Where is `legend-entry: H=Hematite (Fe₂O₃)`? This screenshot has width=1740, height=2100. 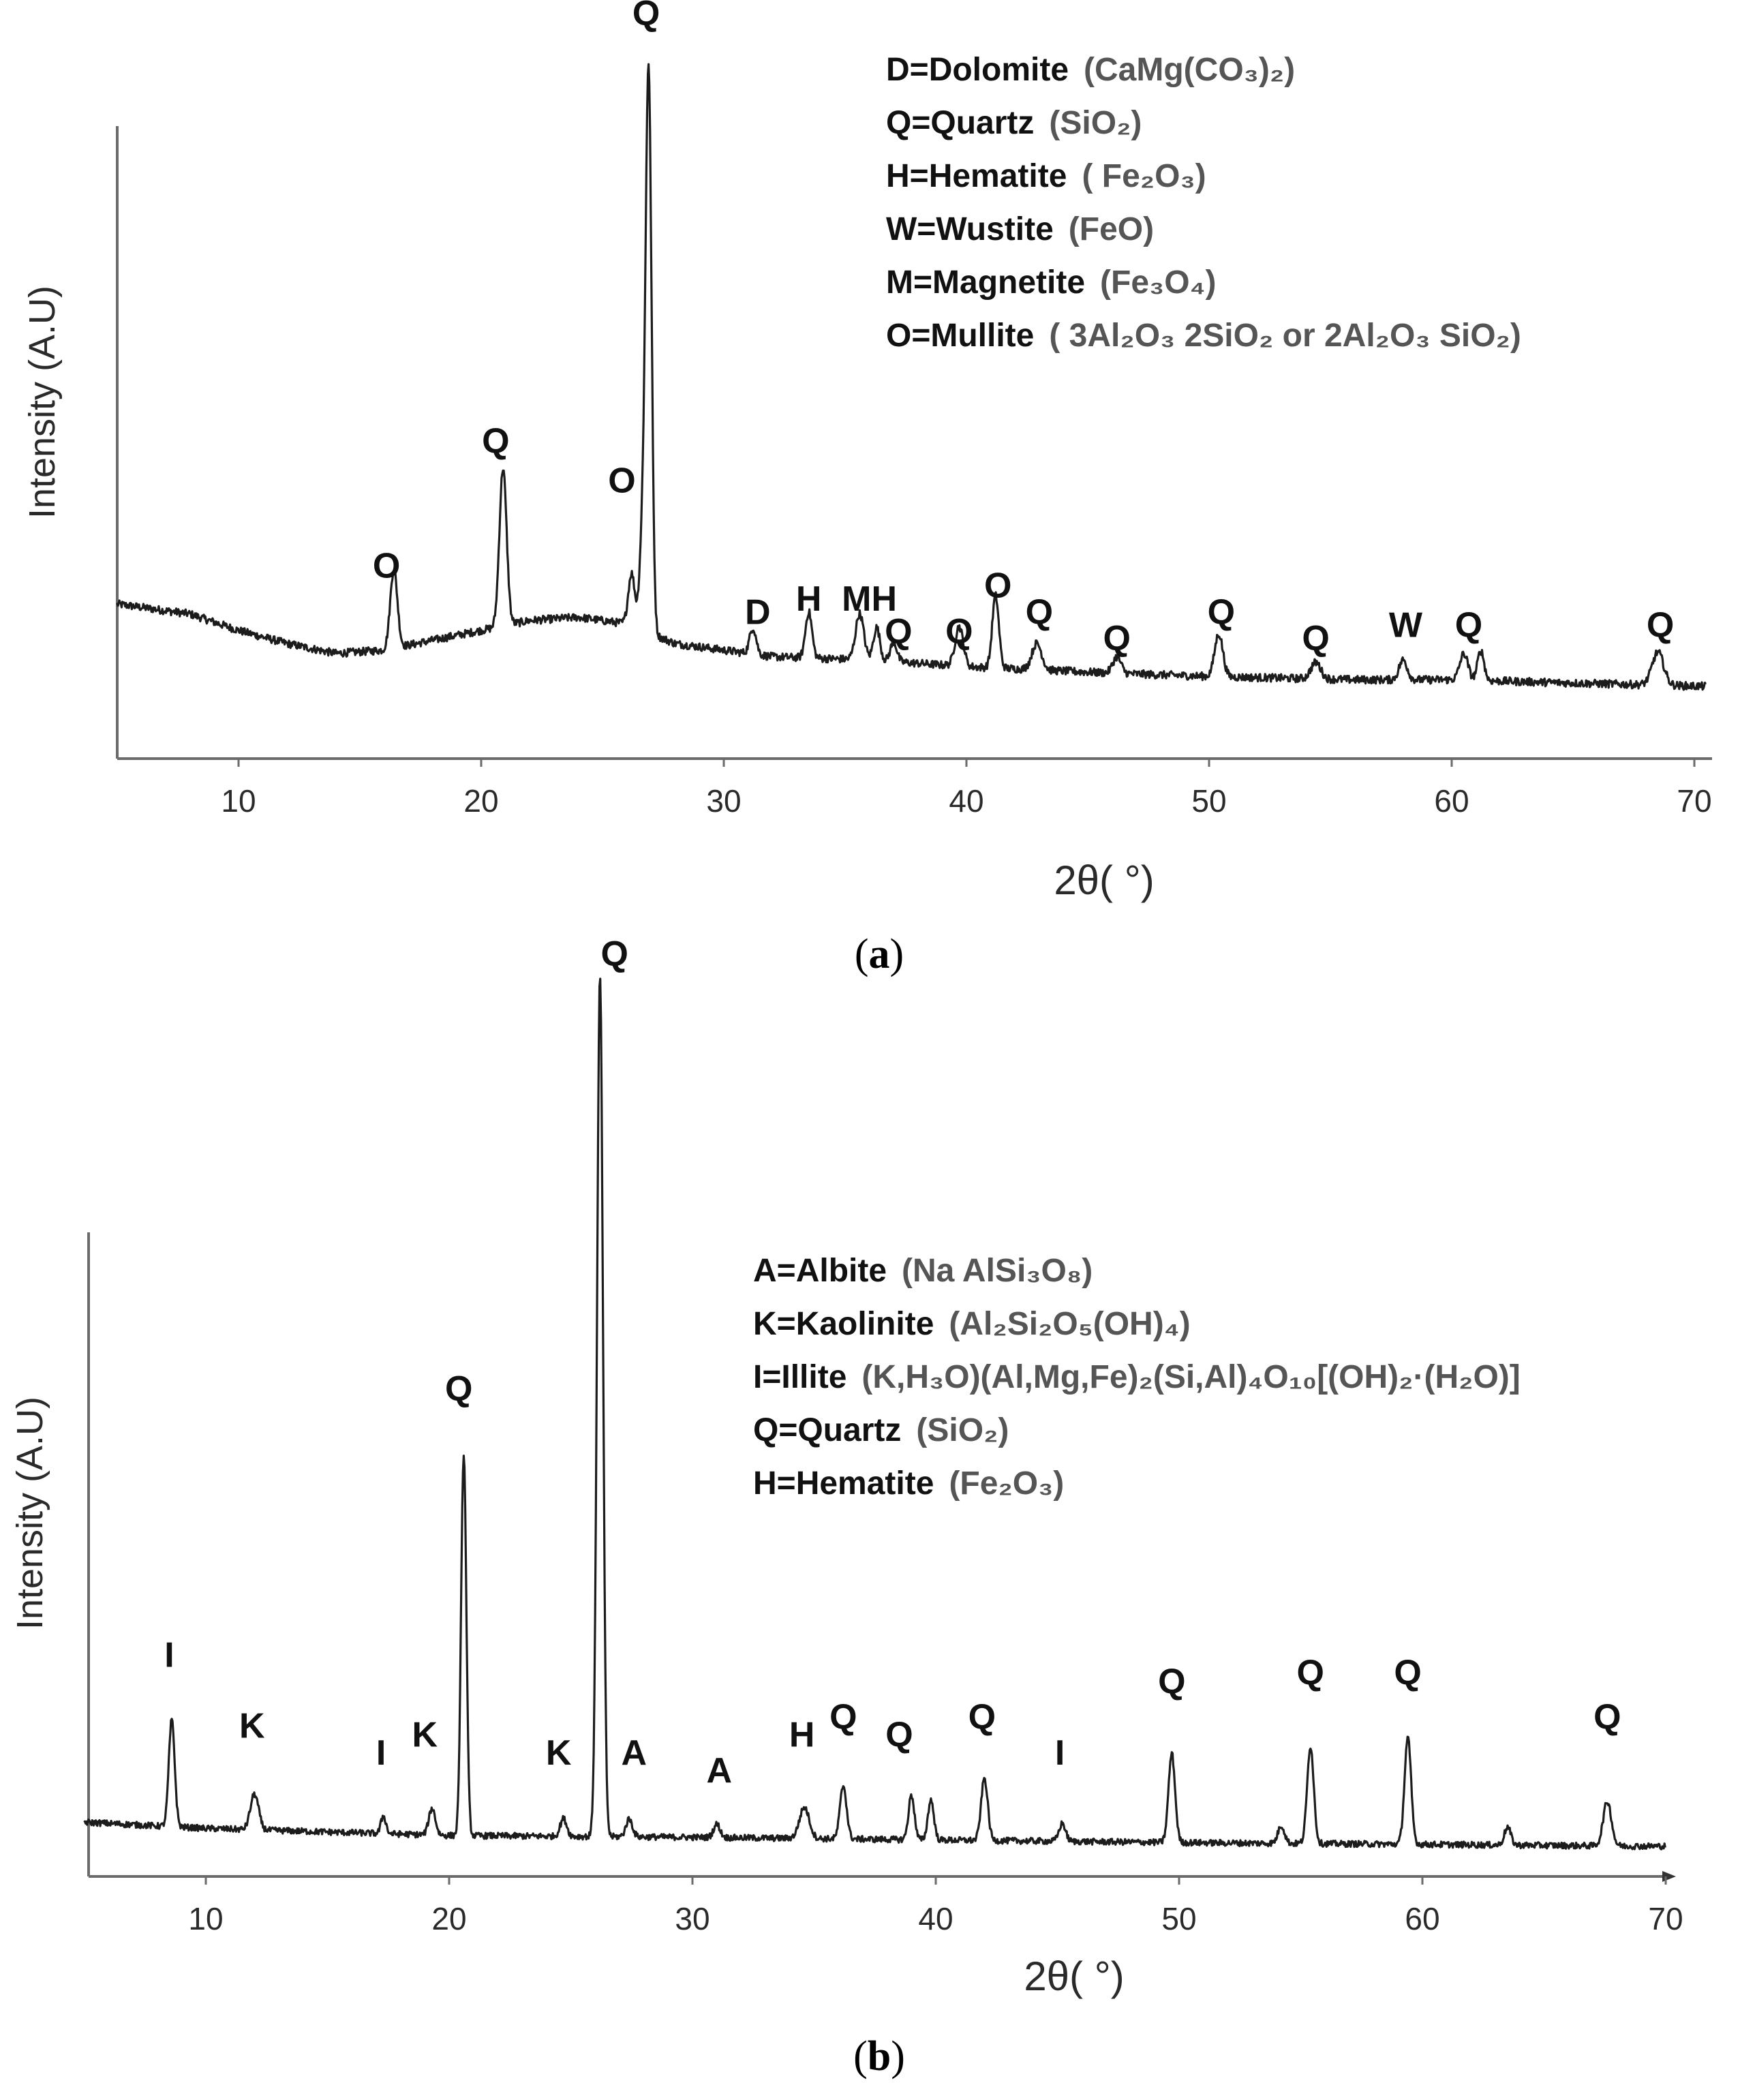 legend-entry: H=Hematite (Fe₂O₃) is located at coordinates (909, 1483).